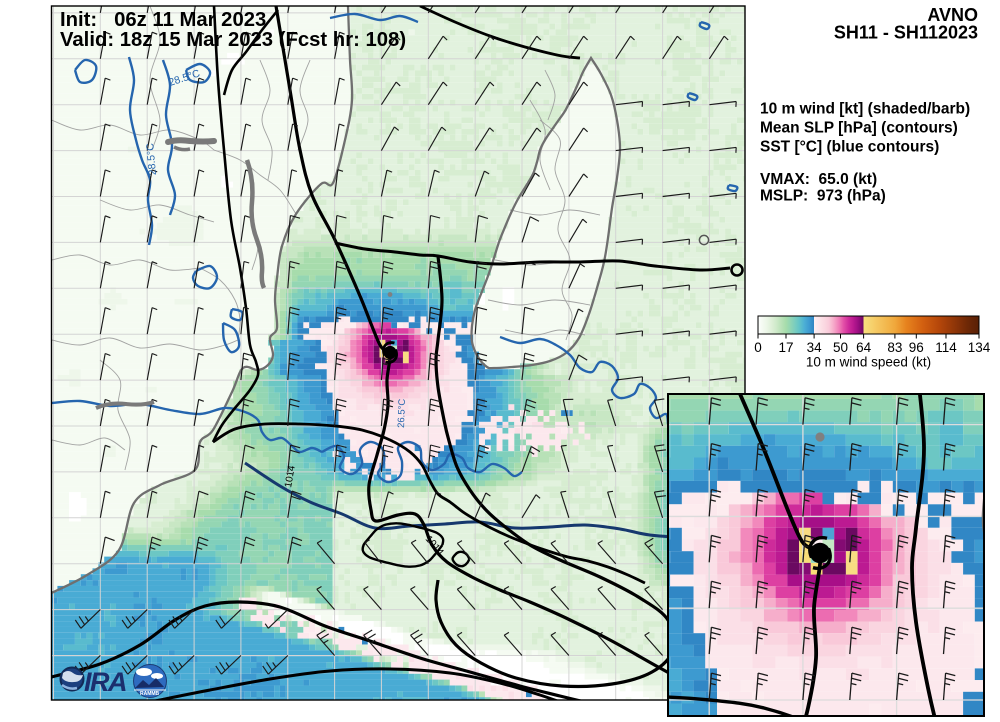 This screenshot has width=1000, height=722. Describe the element at coordinates (916, 347) in the screenshot. I see `svg-text: 96` at that location.